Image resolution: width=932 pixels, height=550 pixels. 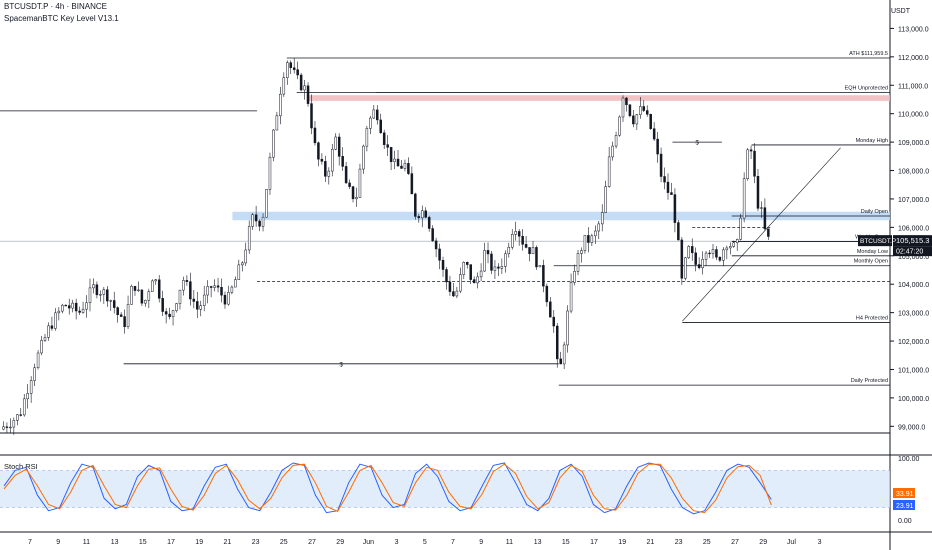 I want to click on monday-high-label: Monday High, so click(x=872, y=141).